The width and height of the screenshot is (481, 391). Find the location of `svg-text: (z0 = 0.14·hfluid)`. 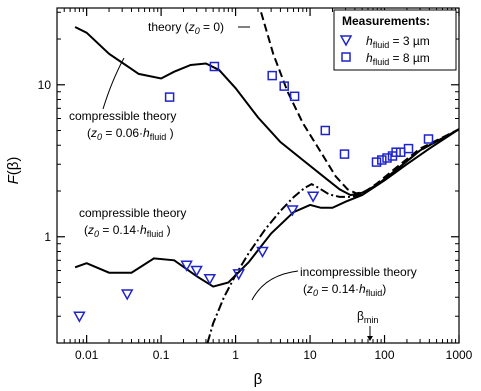

svg-text: (z0 = 0.14·hfluid) is located at coordinates (344, 290).